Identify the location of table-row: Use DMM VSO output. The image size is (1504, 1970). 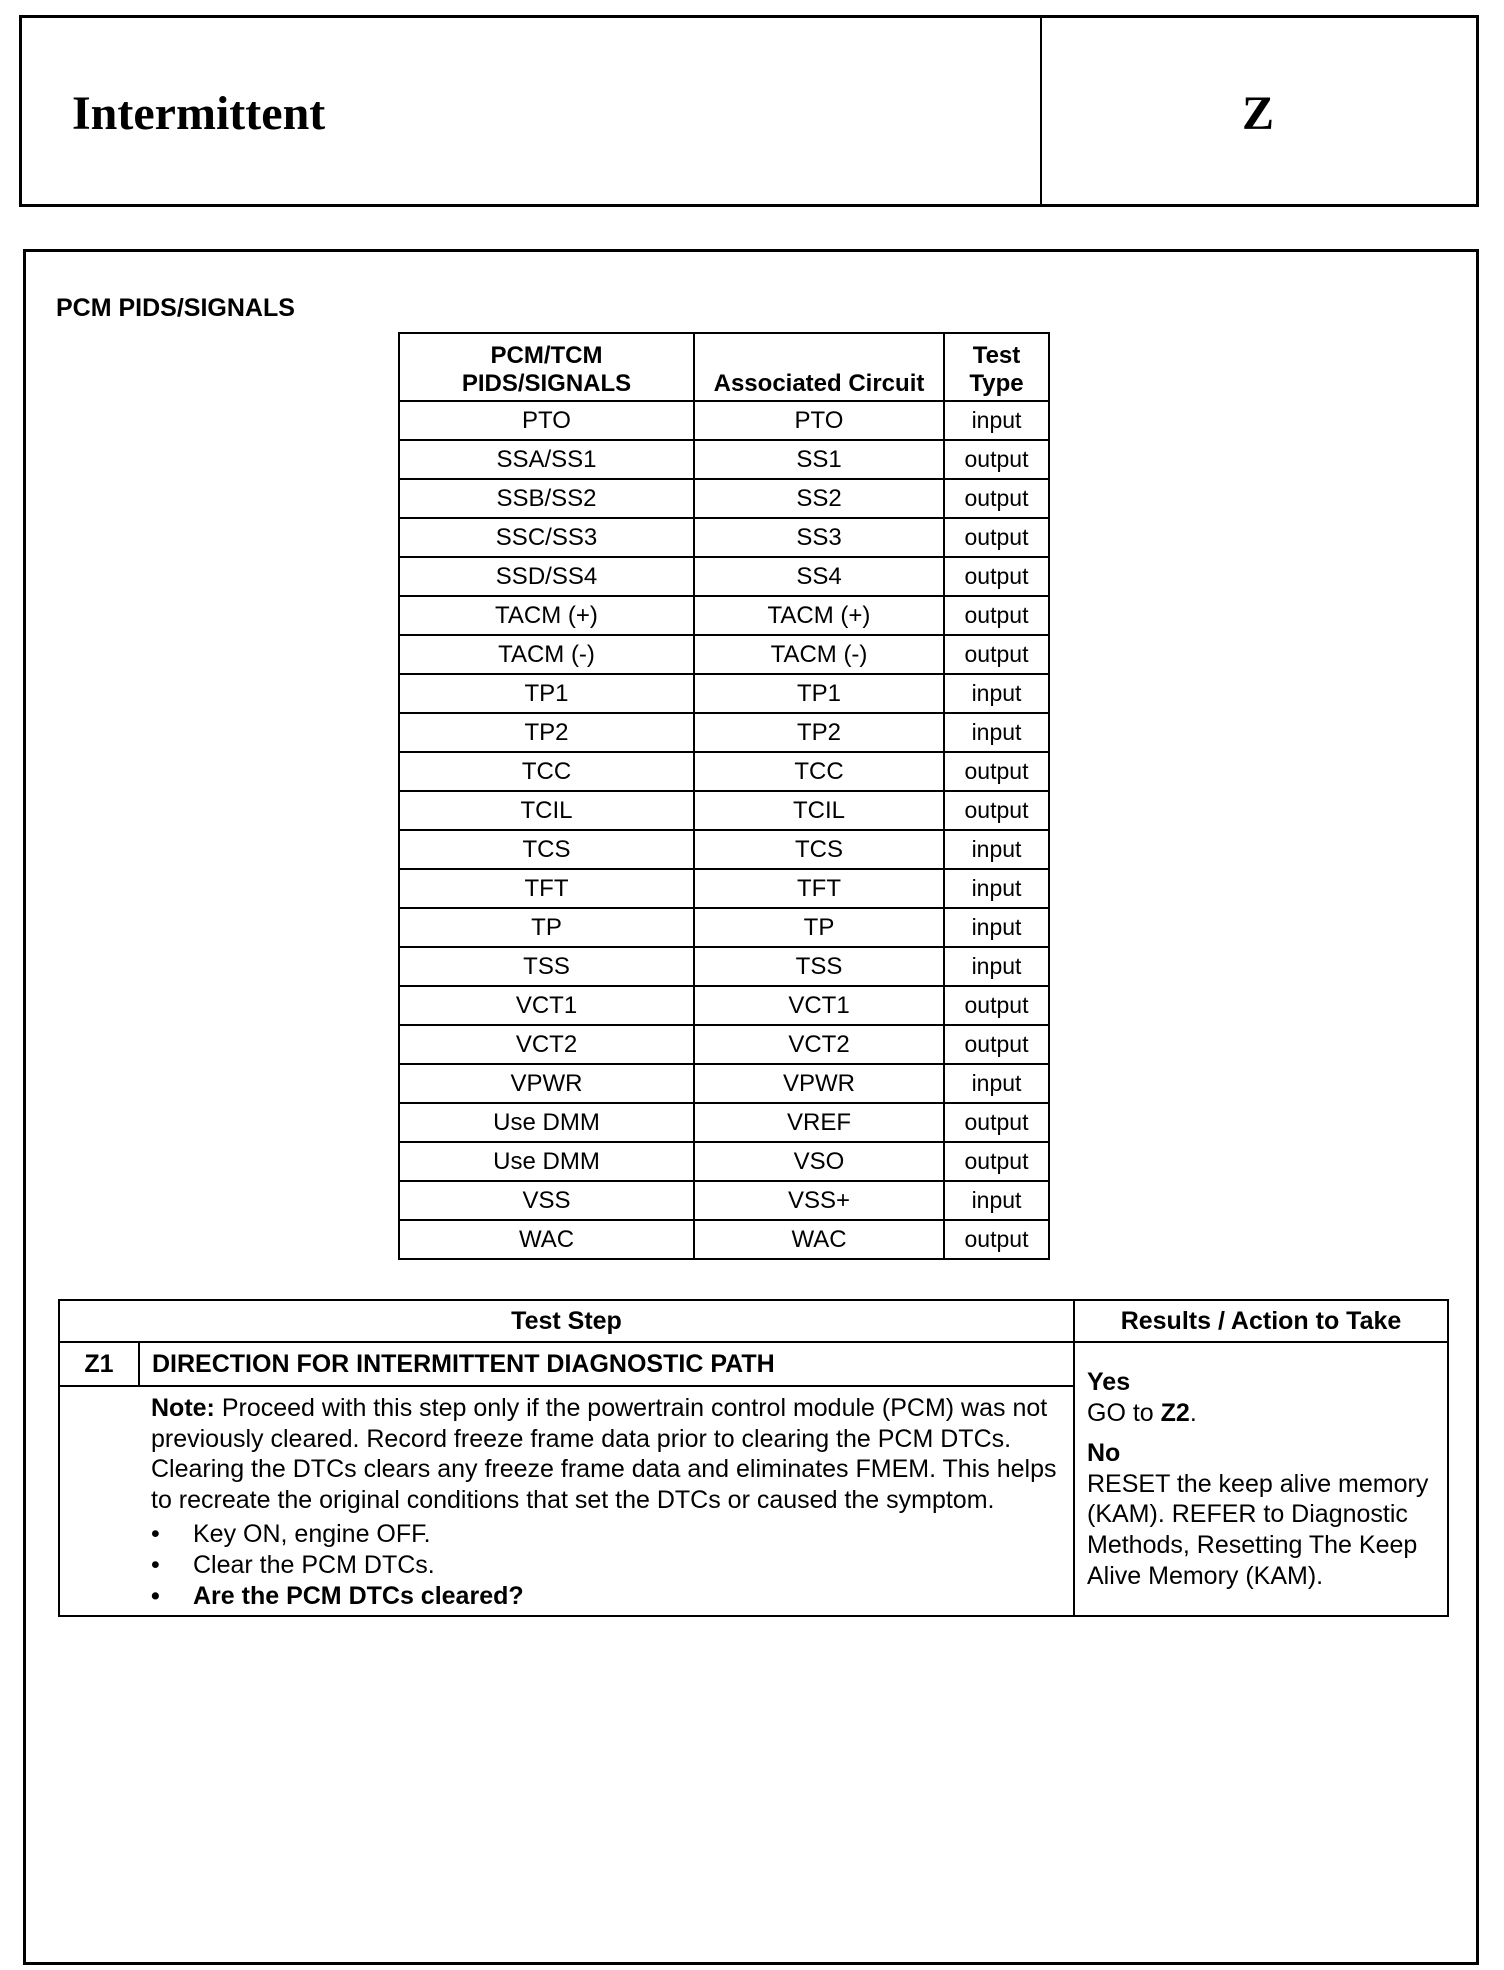
(724, 1161).